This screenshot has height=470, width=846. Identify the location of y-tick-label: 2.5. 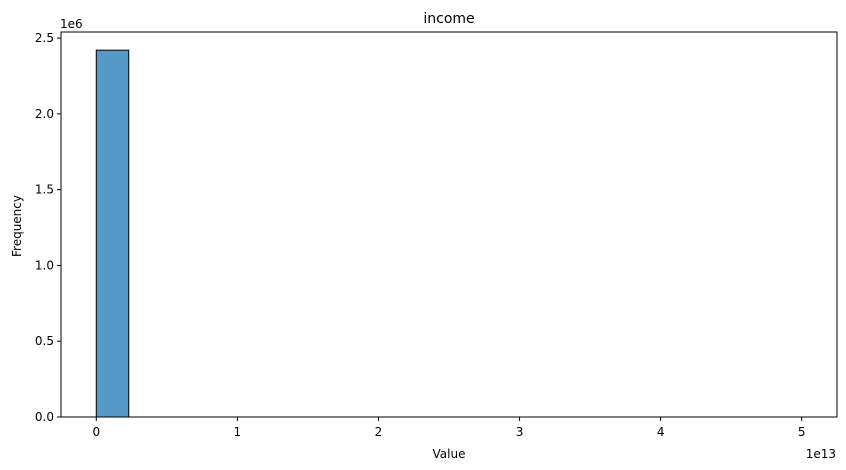
(44, 38).